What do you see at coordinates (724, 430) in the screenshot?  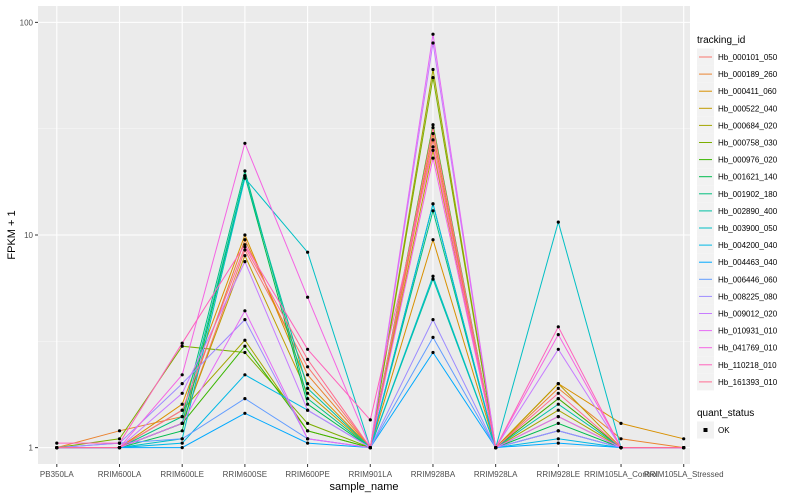 I see `shape-legend-label: OK` at bounding box center [724, 430].